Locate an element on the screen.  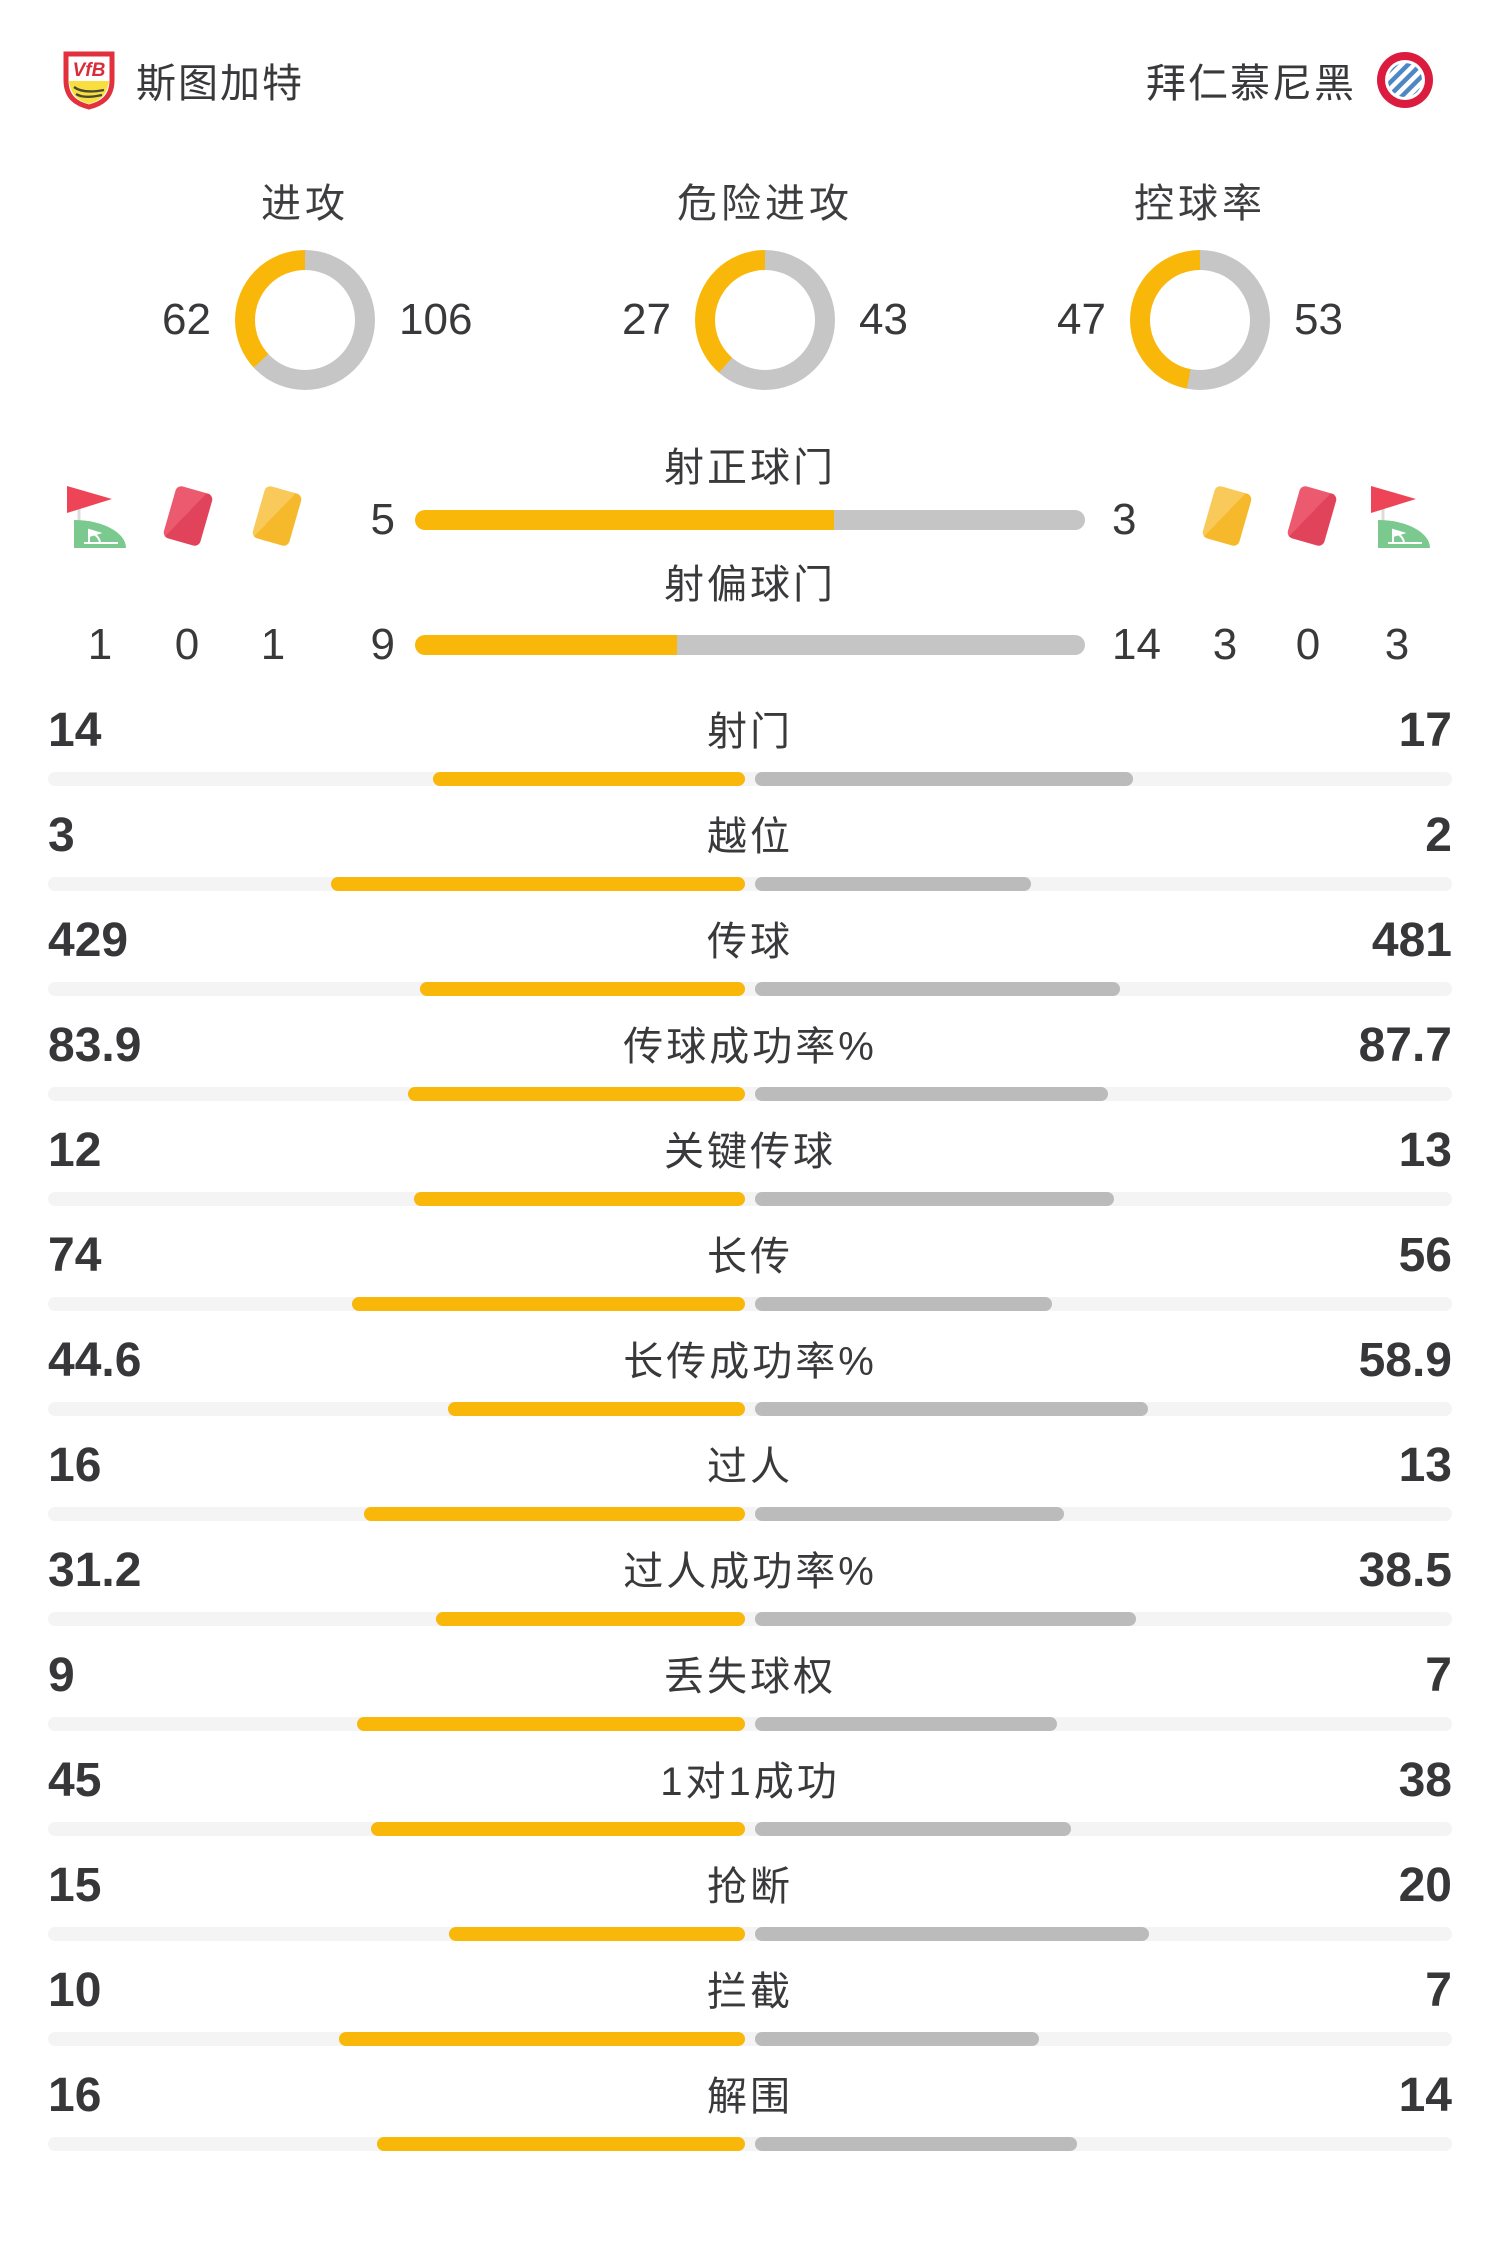
stat-home-value: 3 is located at coordinates (61, 835).